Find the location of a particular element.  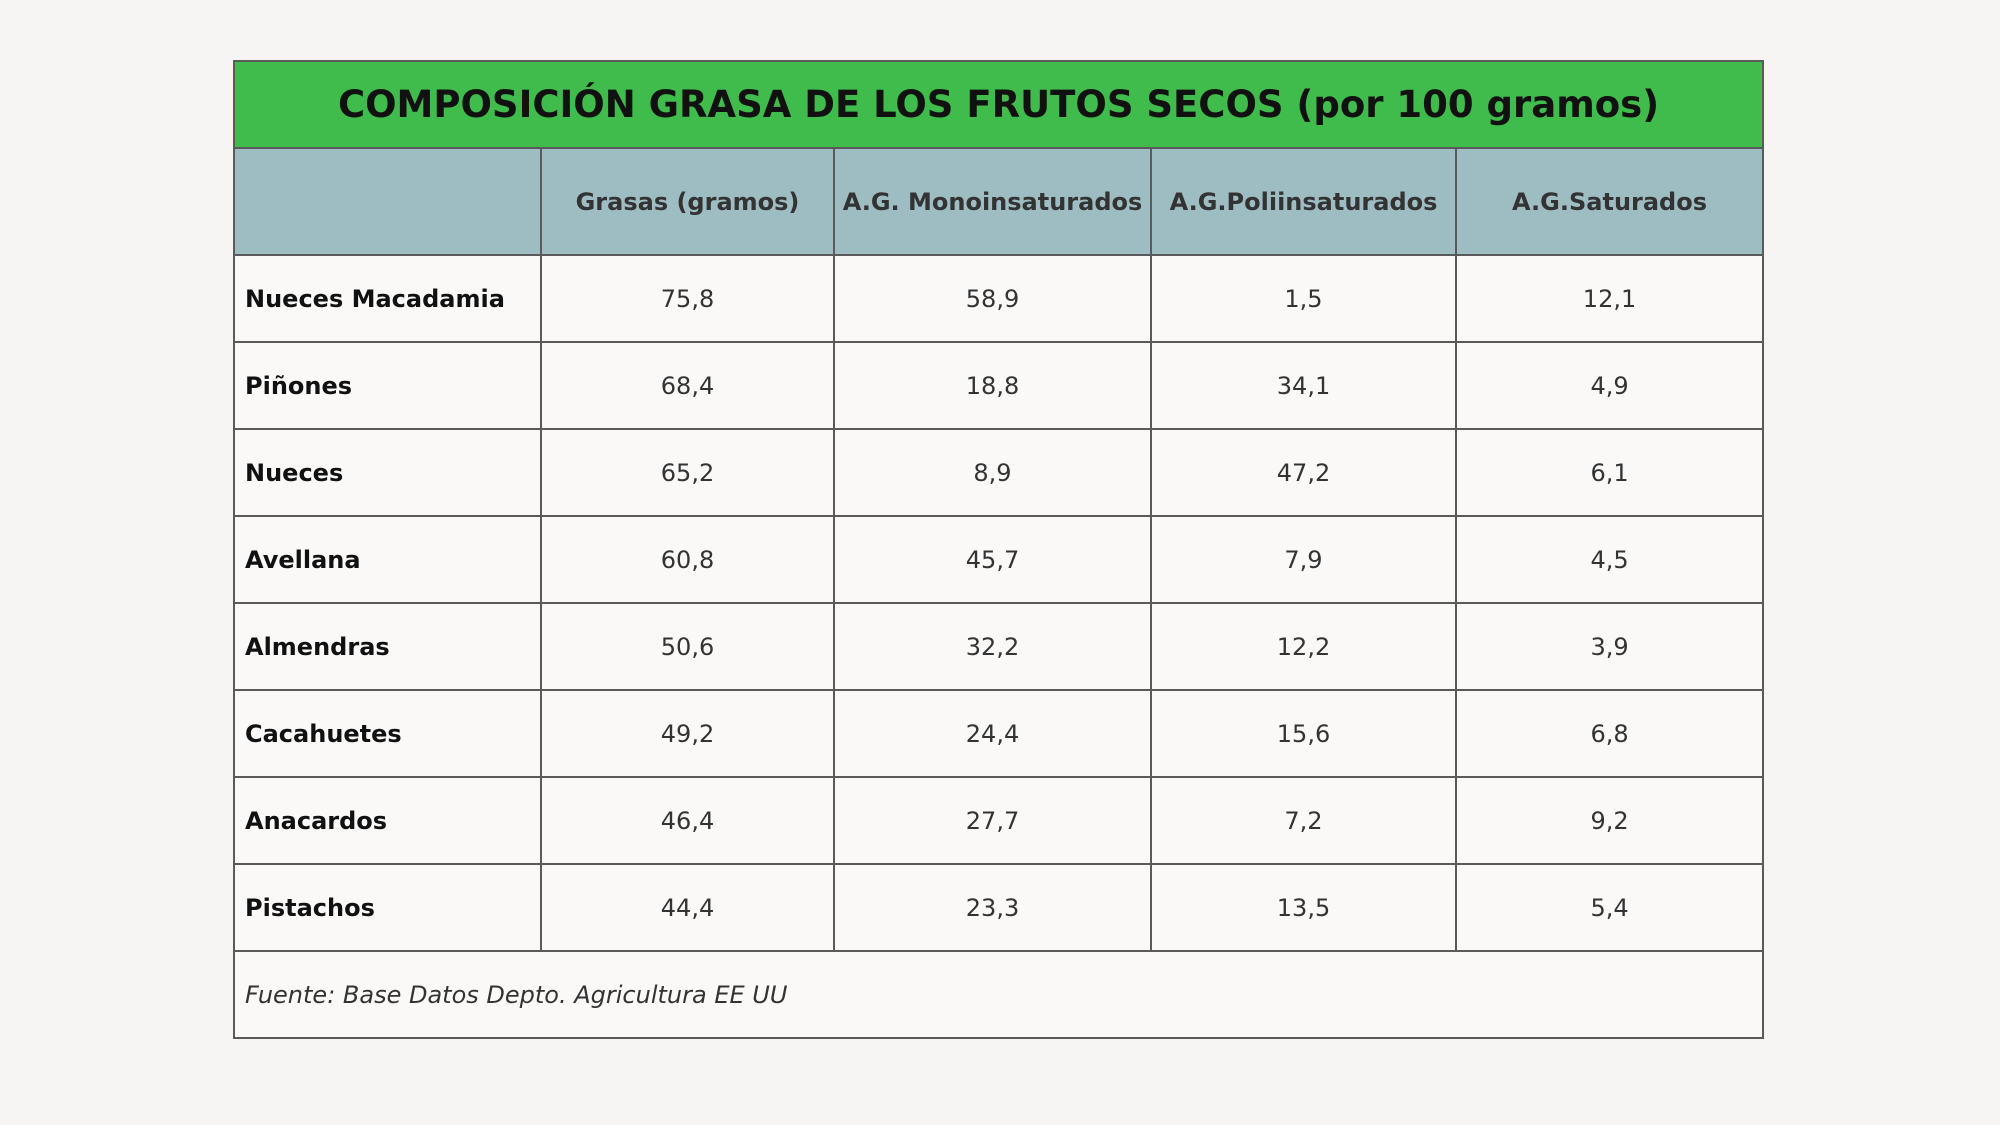

cell-value: 18,8 is located at coordinates (992, 385).